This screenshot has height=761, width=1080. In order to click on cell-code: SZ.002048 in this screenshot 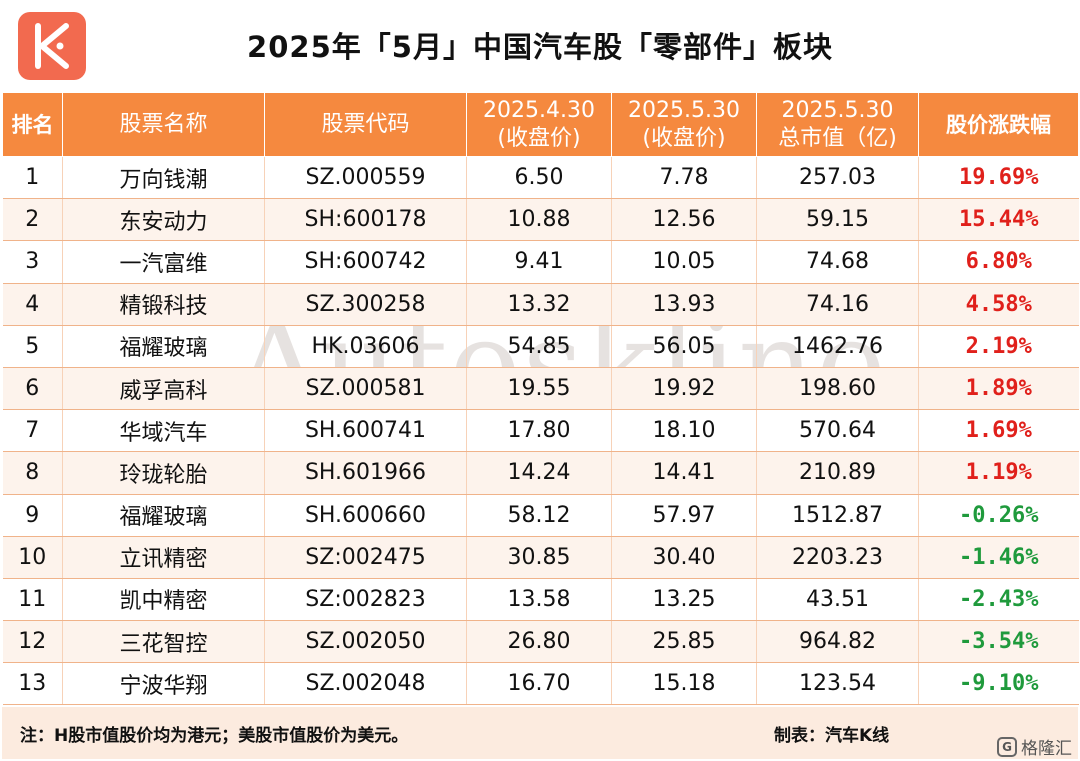, I will do `click(365, 684)`.